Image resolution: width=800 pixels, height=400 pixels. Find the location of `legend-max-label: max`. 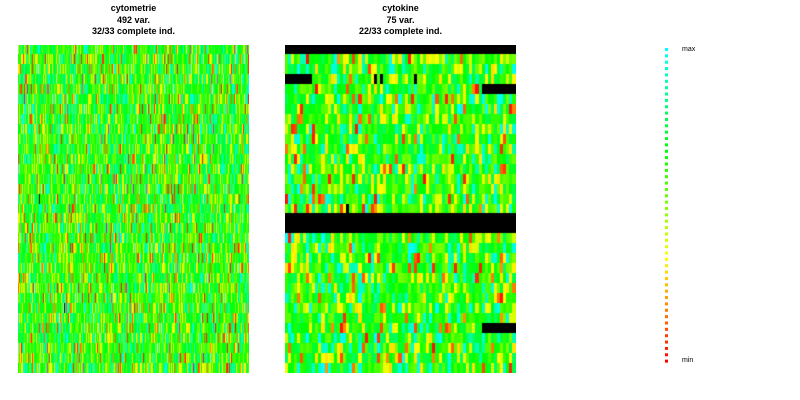

legend-max-label: max is located at coordinates (689, 49).